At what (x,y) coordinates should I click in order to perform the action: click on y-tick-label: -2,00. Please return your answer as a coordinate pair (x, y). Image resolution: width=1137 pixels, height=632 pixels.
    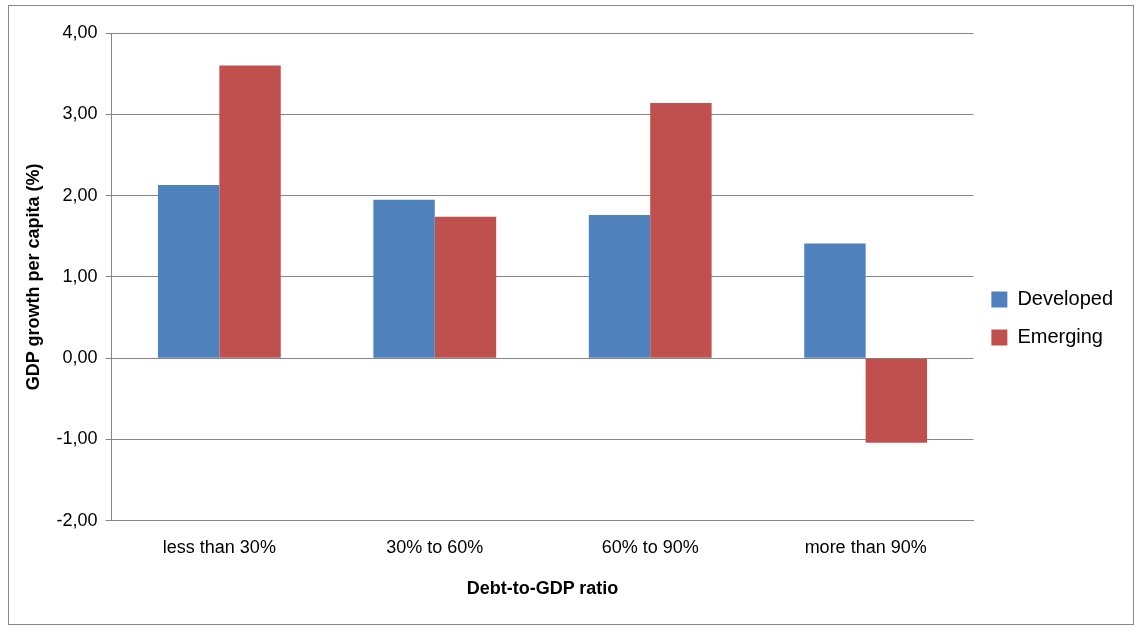
    Looking at the image, I should click on (77, 519).